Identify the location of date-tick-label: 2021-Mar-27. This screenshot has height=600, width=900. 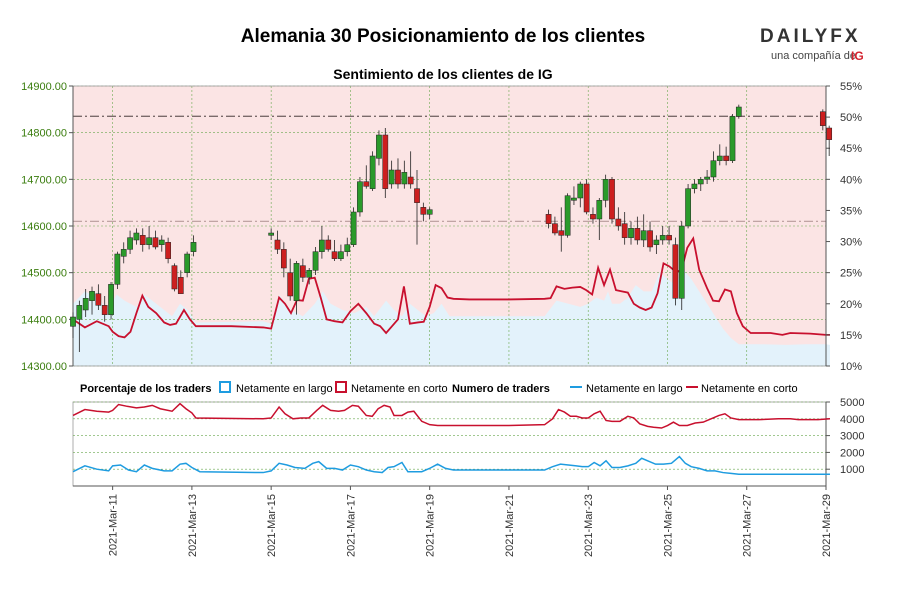
(748, 525).